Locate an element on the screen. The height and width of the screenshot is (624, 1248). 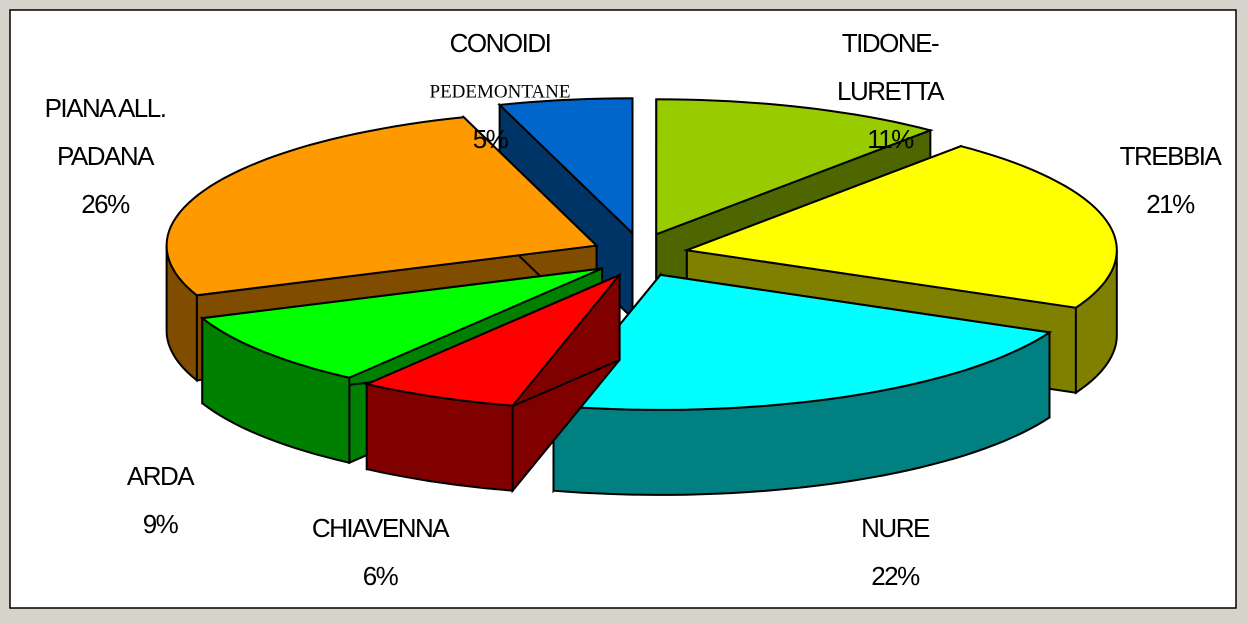
category-label: ARDA is located at coordinates (161, 476).